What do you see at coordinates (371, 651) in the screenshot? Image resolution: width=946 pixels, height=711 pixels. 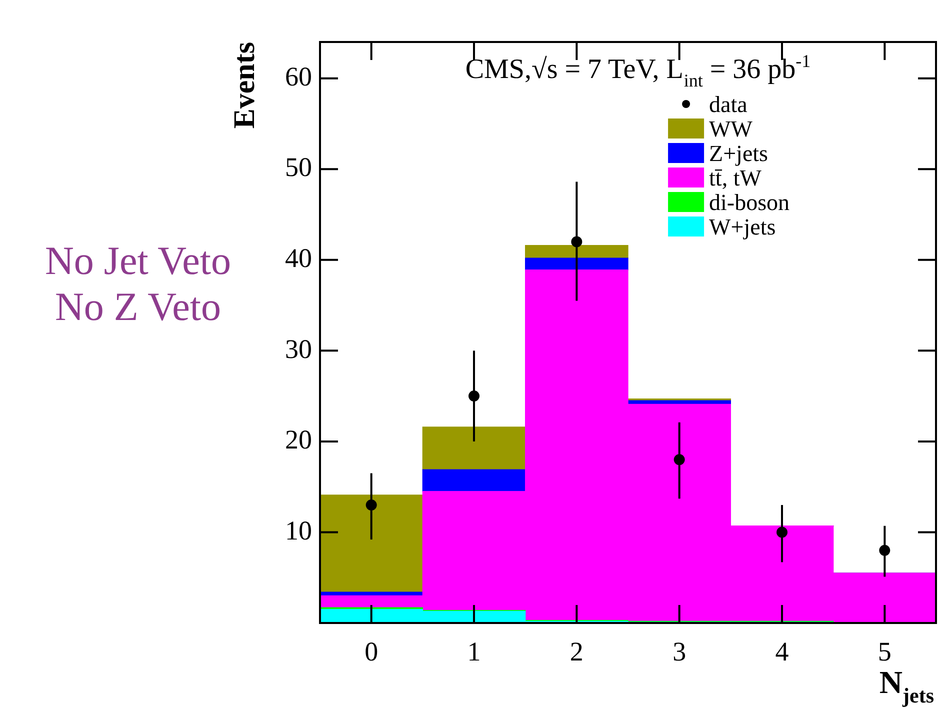 I see `x-tick-label: 0` at bounding box center [371, 651].